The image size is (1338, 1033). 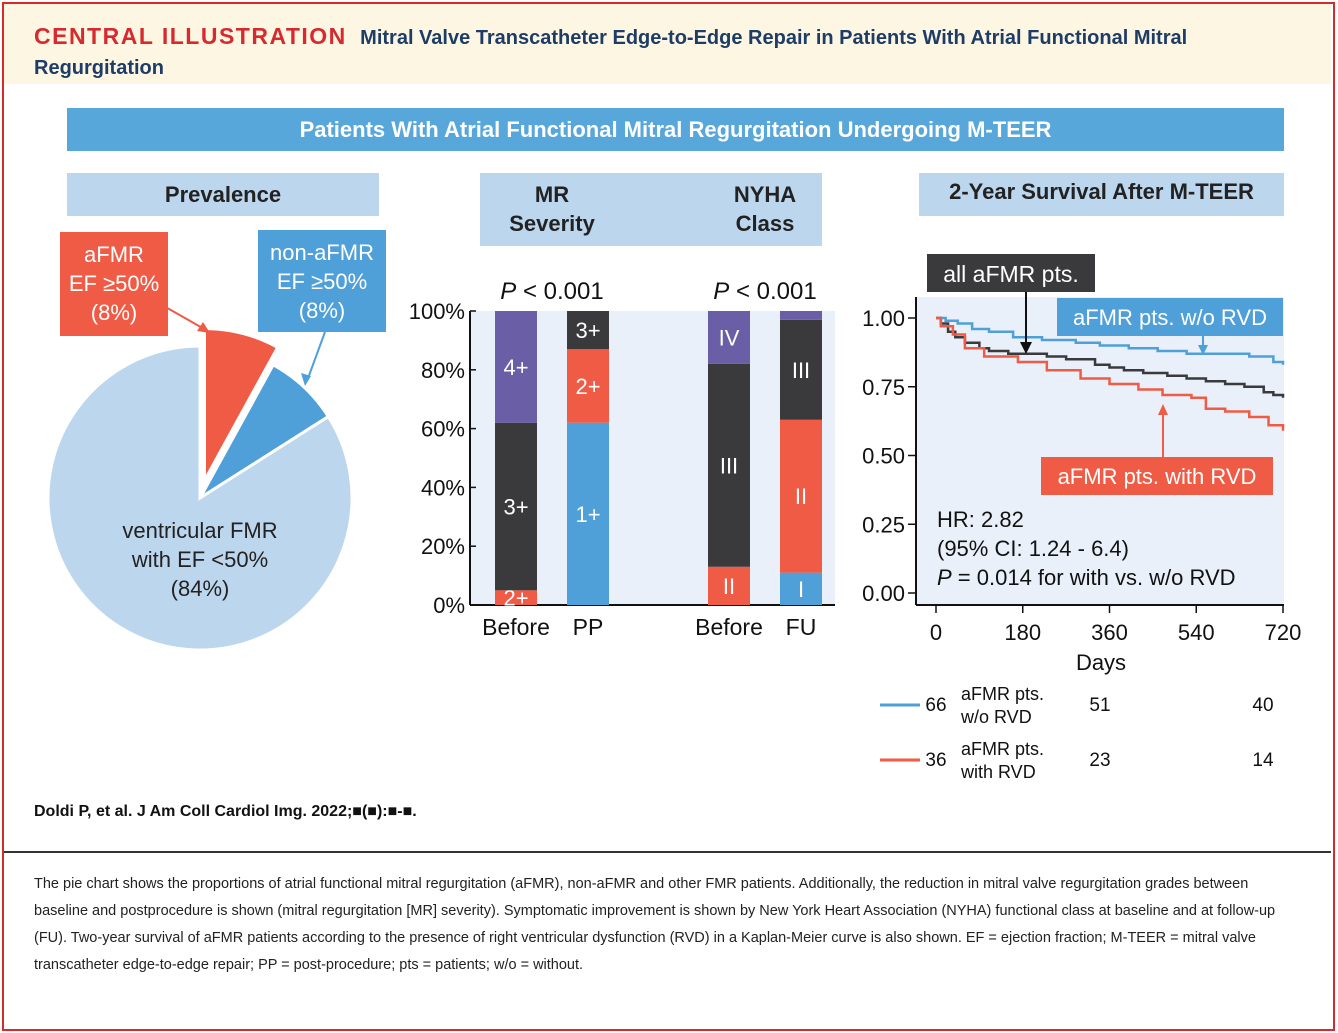 I want to click on km-label-box-all, so click(x=1011, y=273).